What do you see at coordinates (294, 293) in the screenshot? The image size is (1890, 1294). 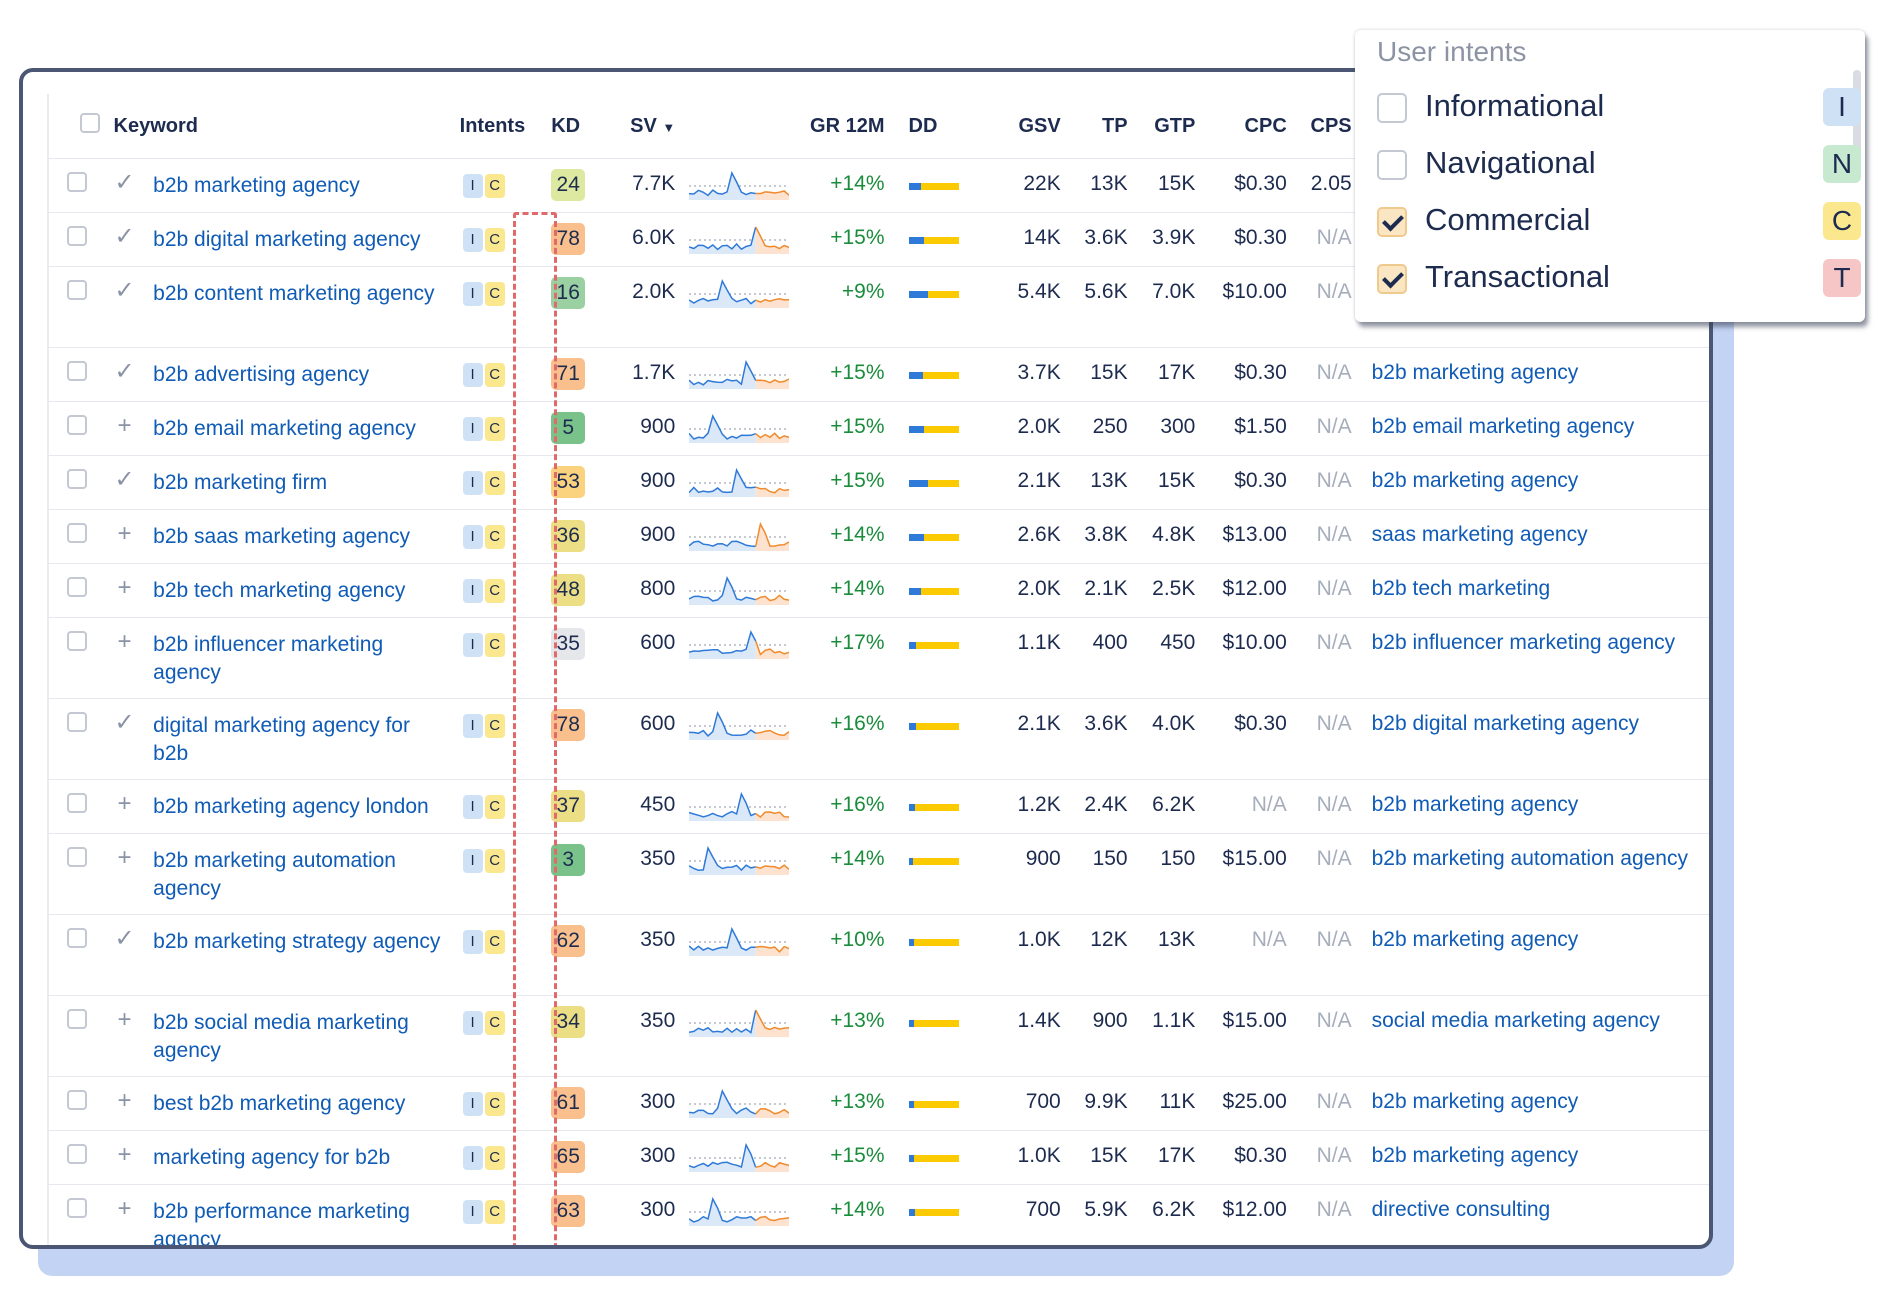 I see `keyword-link: b2b content marketing agency` at bounding box center [294, 293].